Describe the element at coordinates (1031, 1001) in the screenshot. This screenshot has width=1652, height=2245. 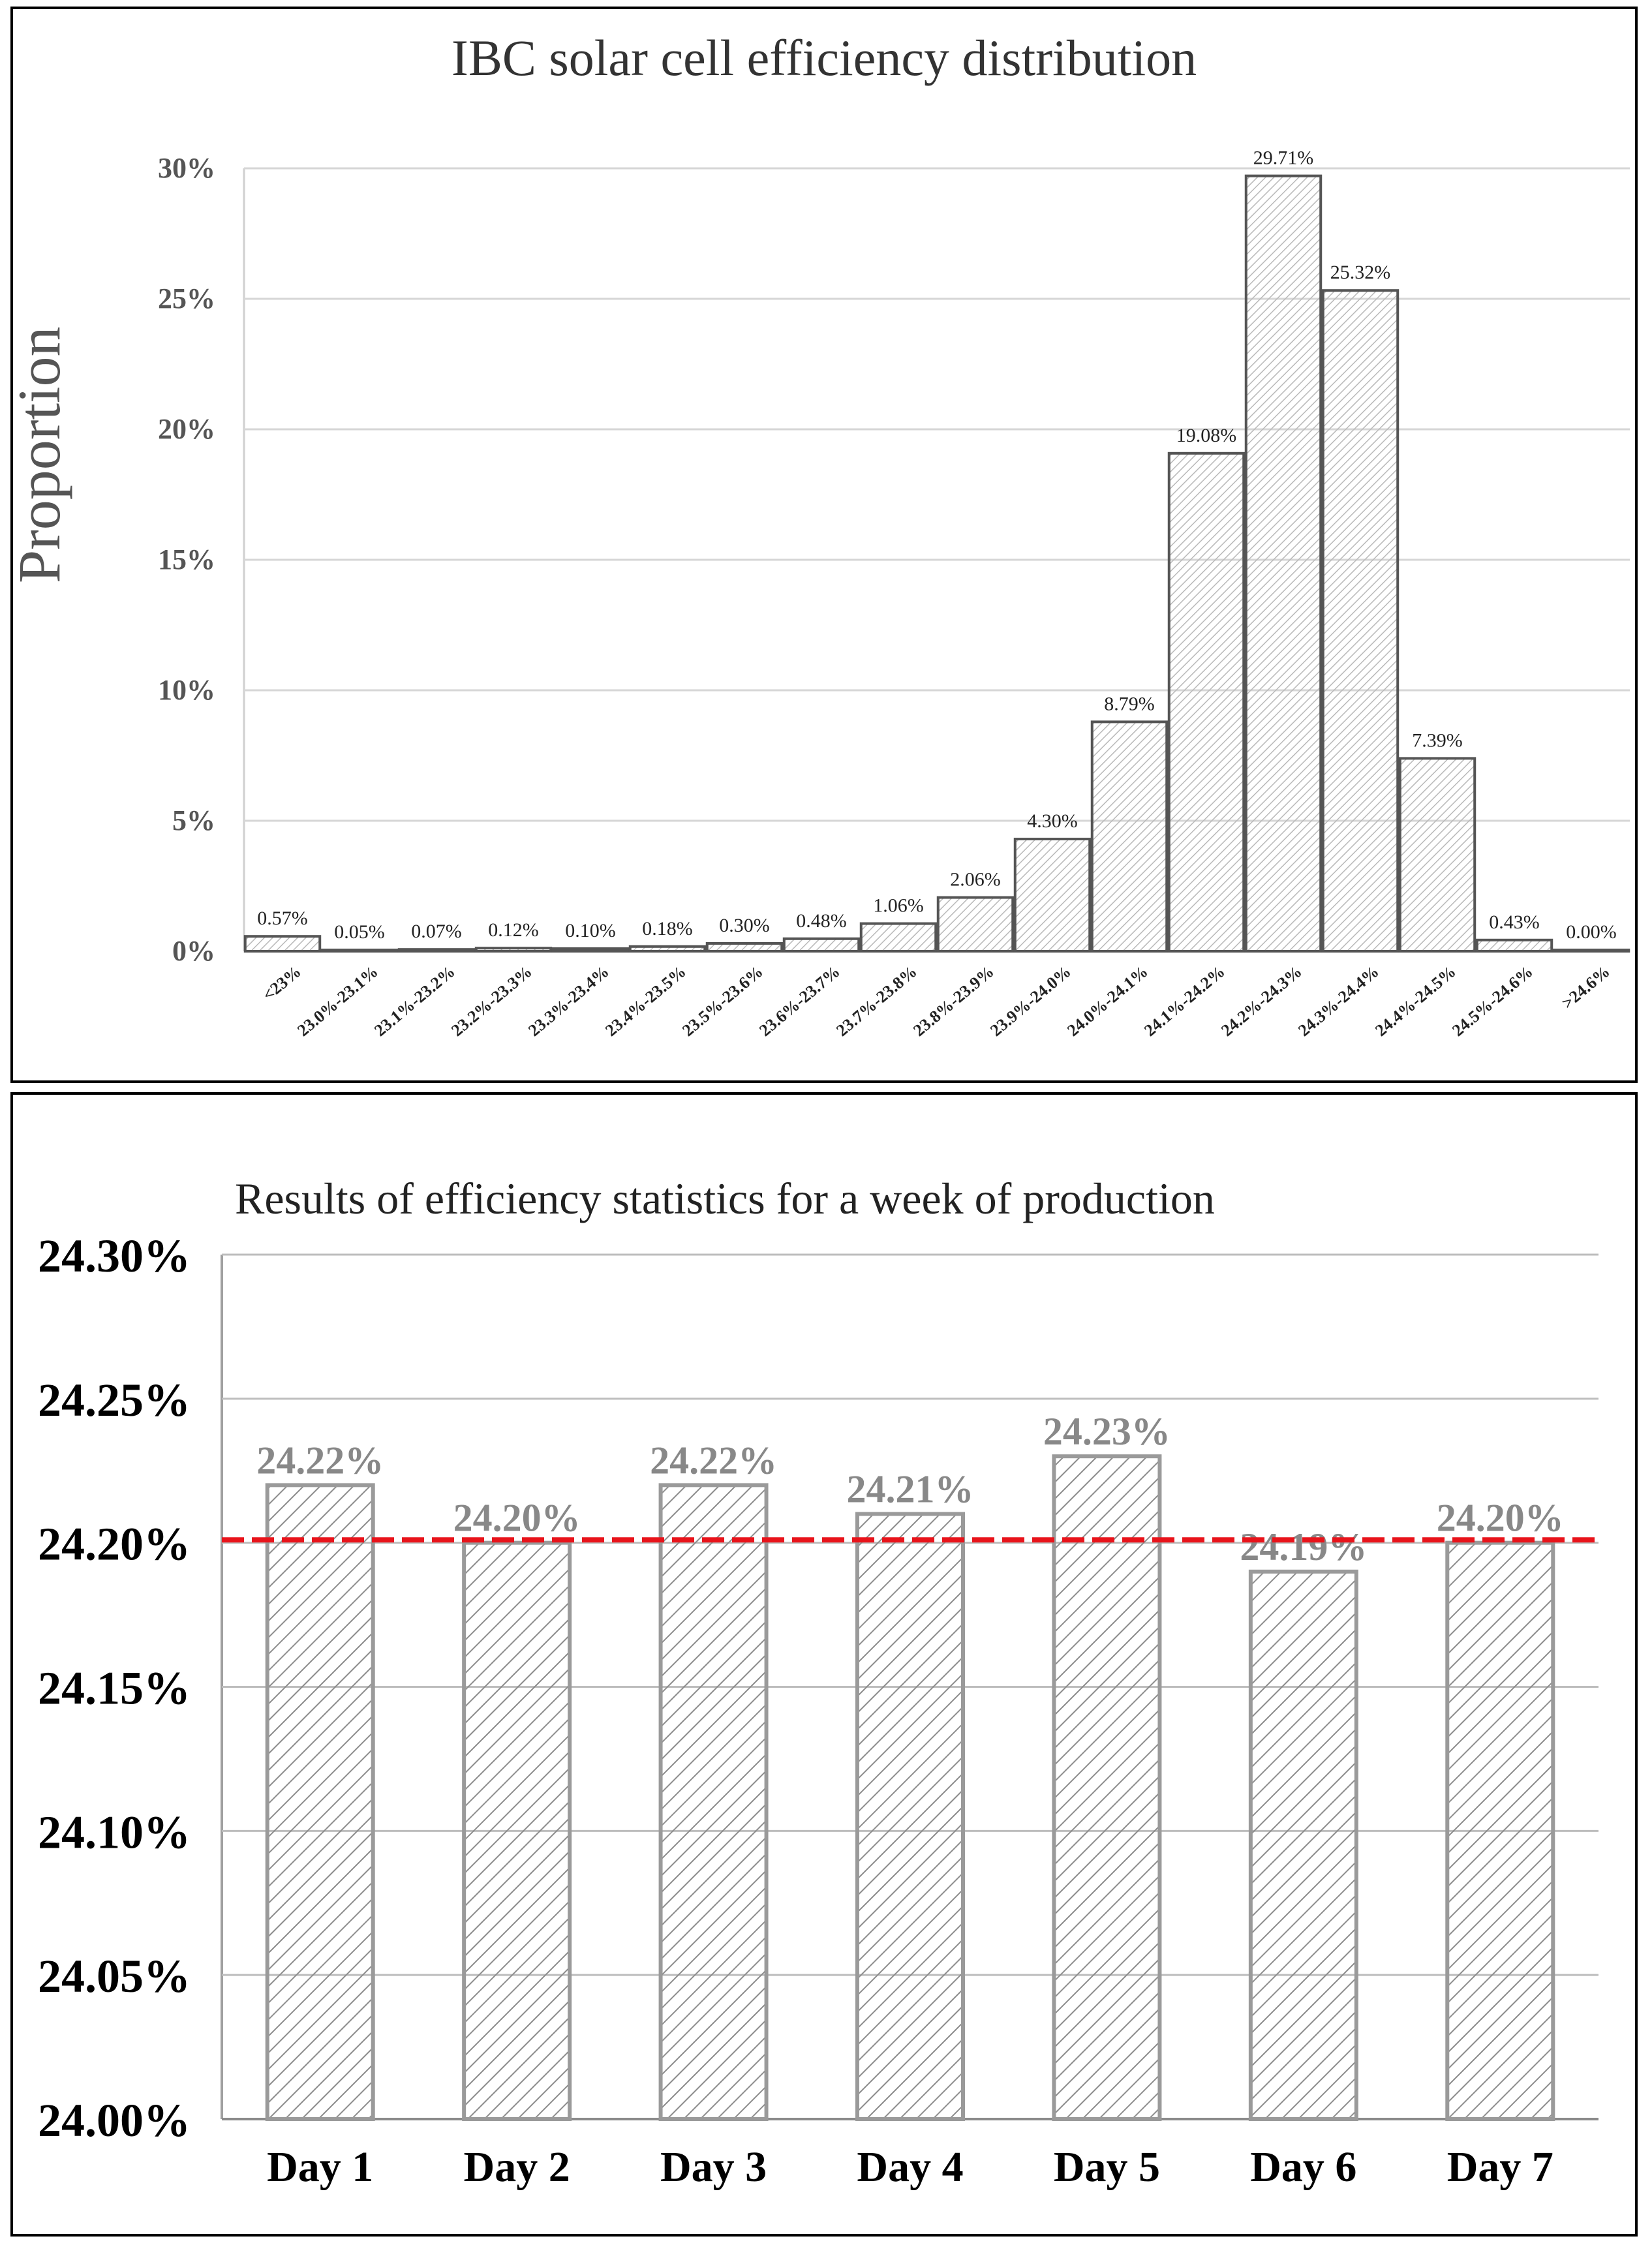
I see `x-tick-label: 23.9%-24.0%` at that location.